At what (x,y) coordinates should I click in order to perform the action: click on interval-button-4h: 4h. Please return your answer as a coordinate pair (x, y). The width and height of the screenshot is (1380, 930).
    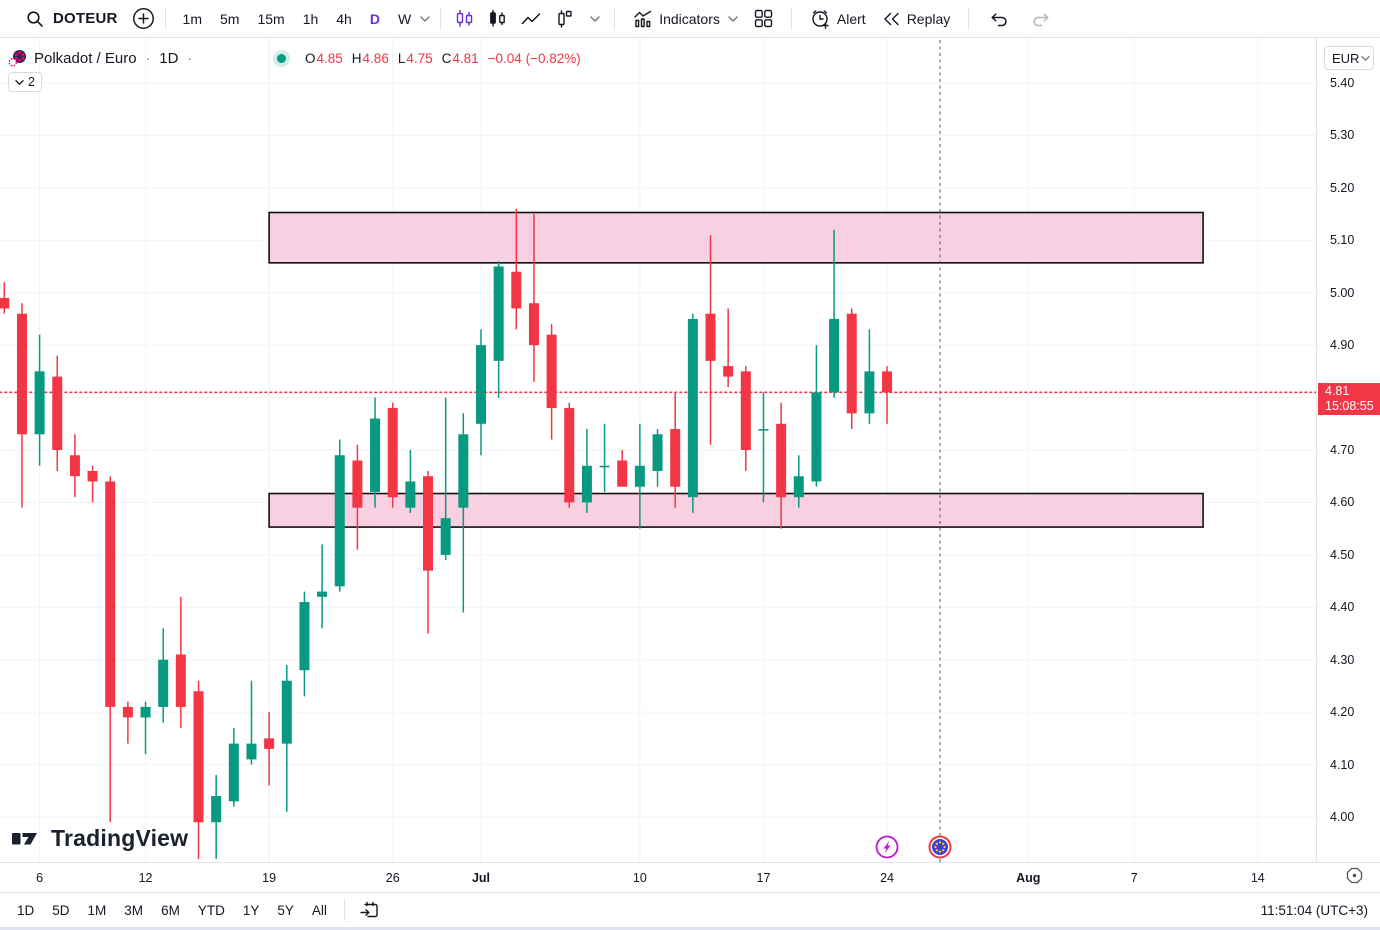
    Looking at the image, I should click on (344, 19).